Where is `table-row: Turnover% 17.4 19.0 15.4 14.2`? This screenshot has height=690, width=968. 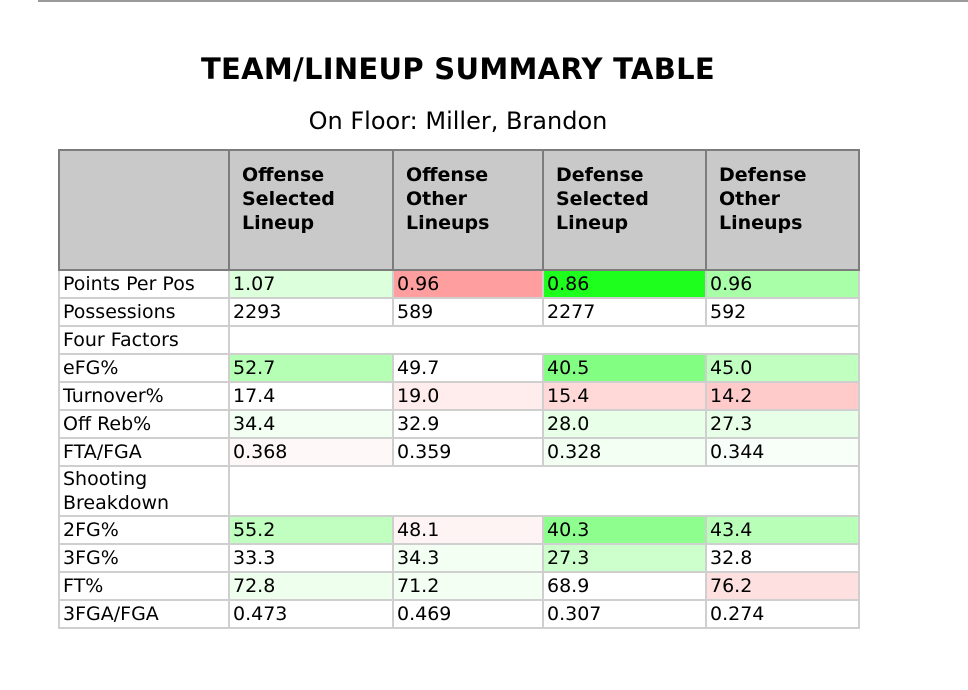
table-row: Turnover% 17.4 19.0 15.4 14.2 is located at coordinates (459, 396).